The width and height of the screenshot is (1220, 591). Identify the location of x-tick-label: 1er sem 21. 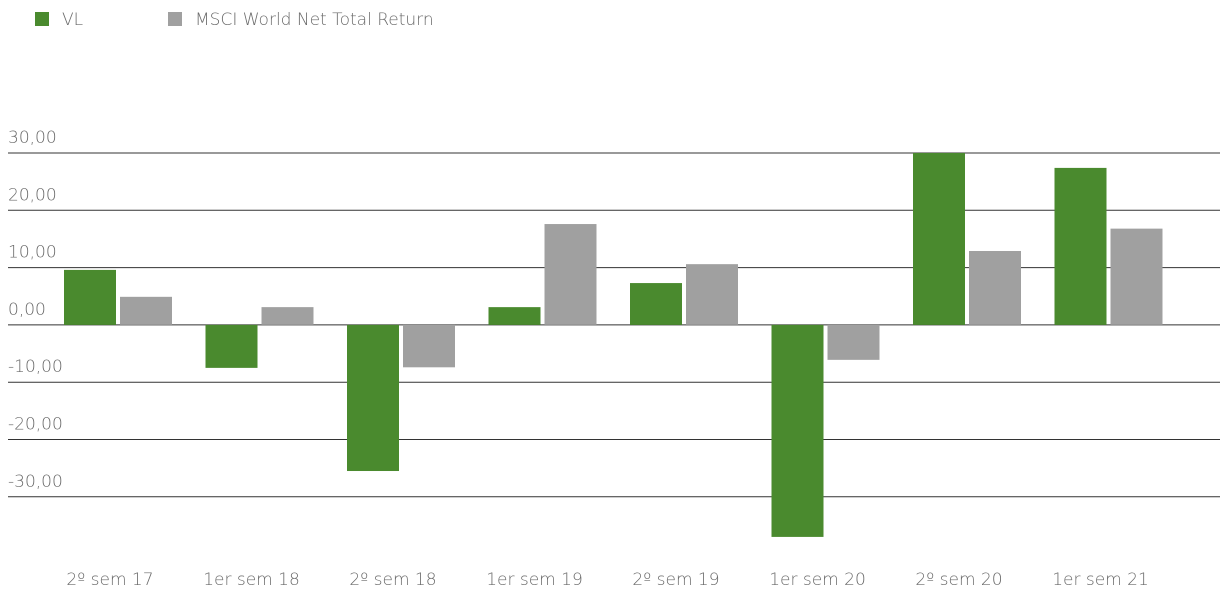
(1100, 580).